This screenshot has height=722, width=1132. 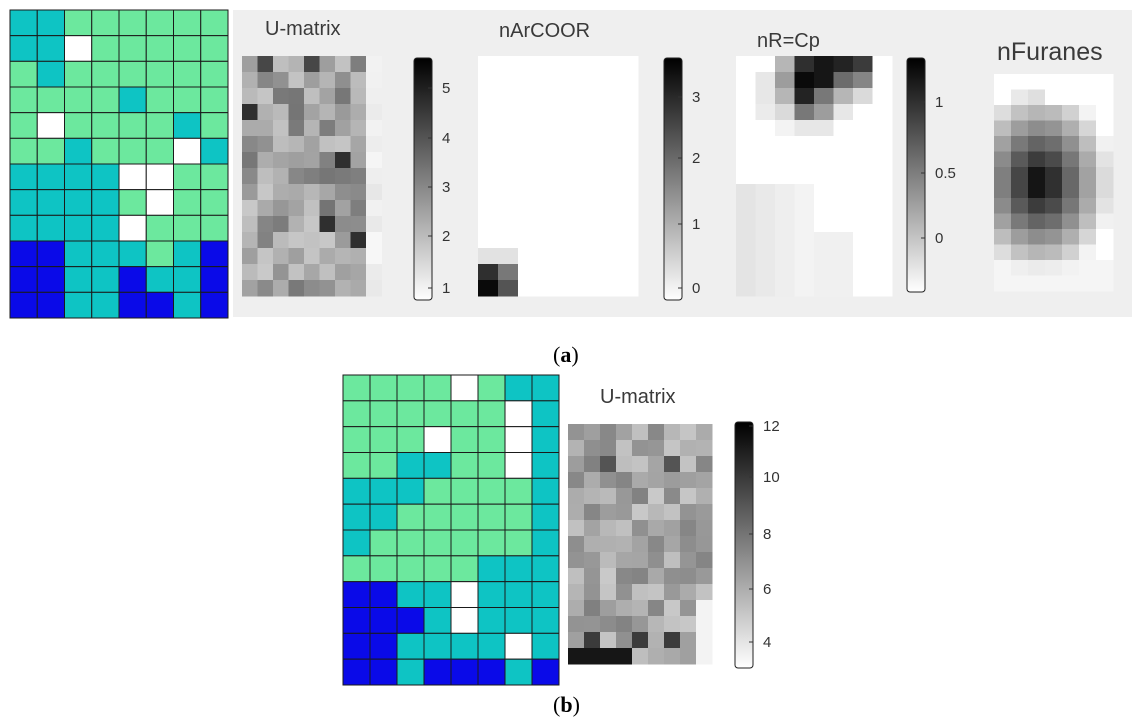 What do you see at coordinates (566, 354) in the screenshot?
I see `caption-a-label: a` at bounding box center [566, 354].